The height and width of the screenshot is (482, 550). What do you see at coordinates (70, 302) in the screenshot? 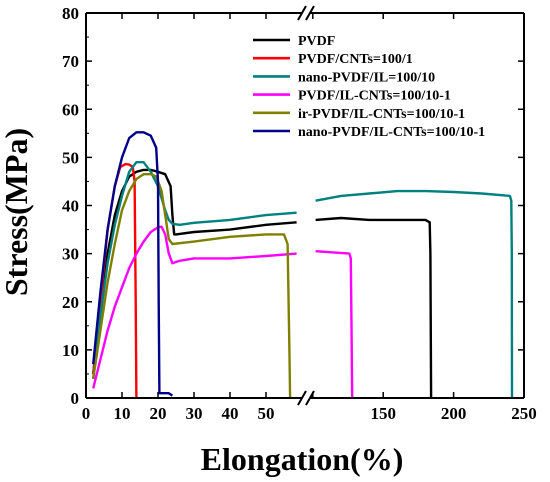
I see `y-tick-label: 20` at bounding box center [70, 302].